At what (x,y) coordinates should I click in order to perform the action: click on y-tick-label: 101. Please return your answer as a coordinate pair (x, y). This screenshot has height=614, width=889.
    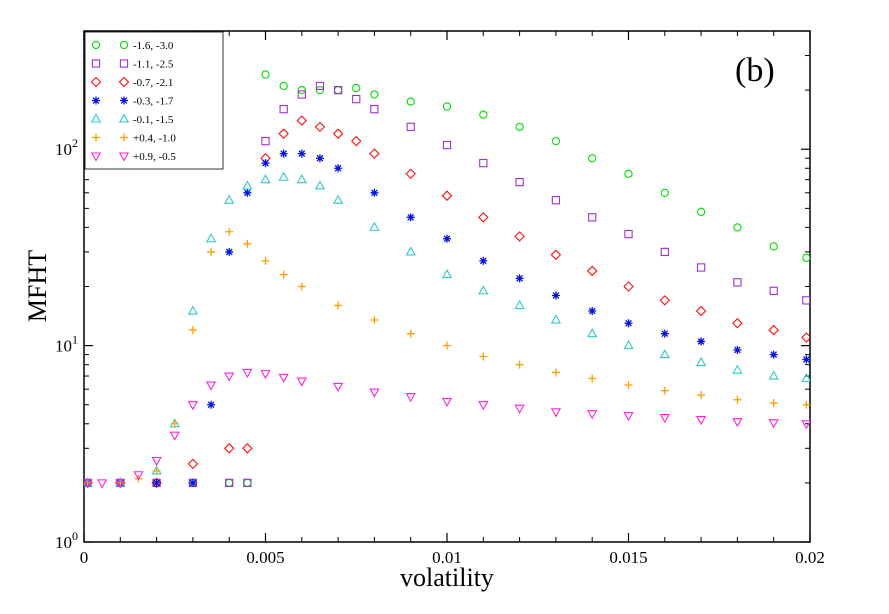
    Looking at the image, I should click on (66, 344).